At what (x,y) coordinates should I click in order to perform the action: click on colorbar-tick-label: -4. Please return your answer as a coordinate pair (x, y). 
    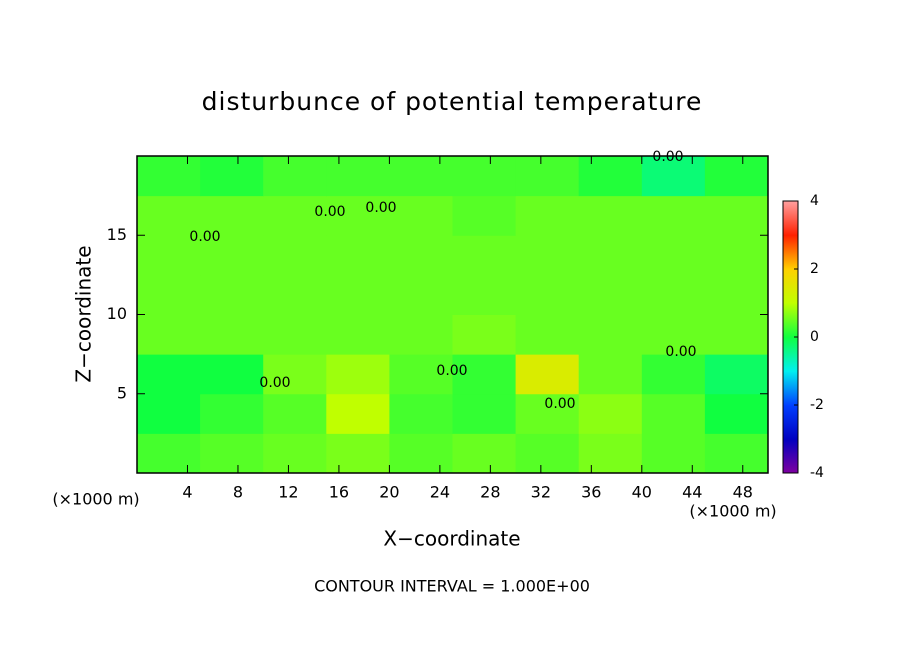
    Looking at the image, I should click on (817, 473).